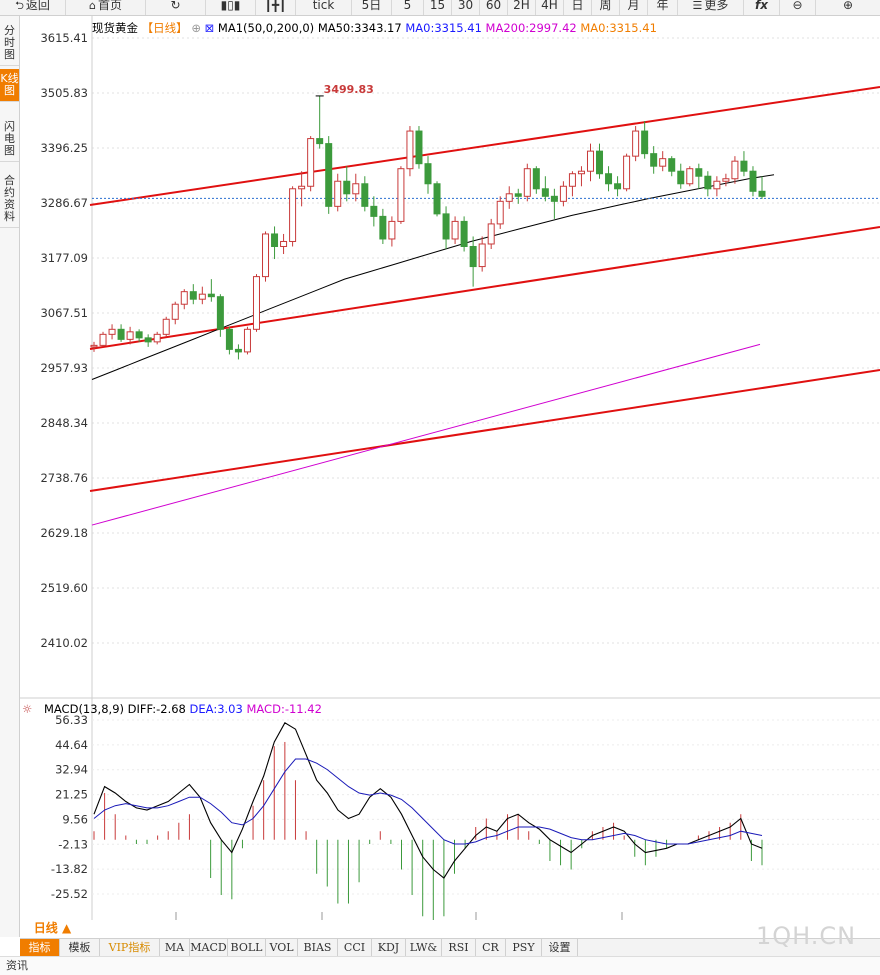 This screenshot has width=880, height=975. I want to click on h2-button: 2H, so click(522, 7).